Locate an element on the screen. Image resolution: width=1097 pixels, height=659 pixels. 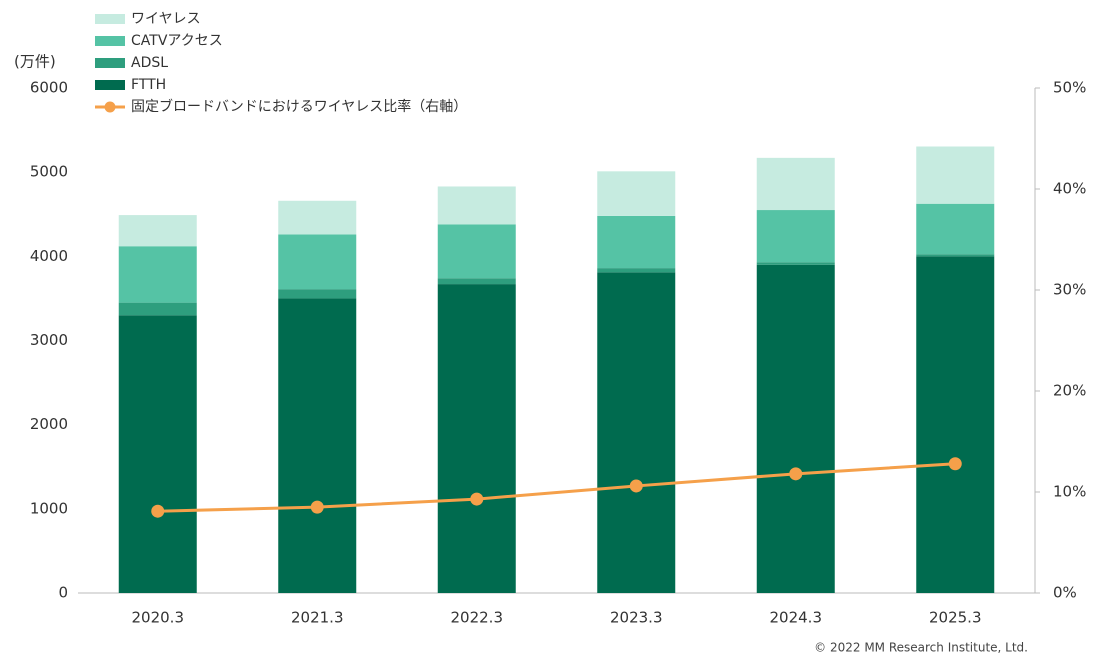
legend-label: ワイヤレス is located at coordinates (166, 19).